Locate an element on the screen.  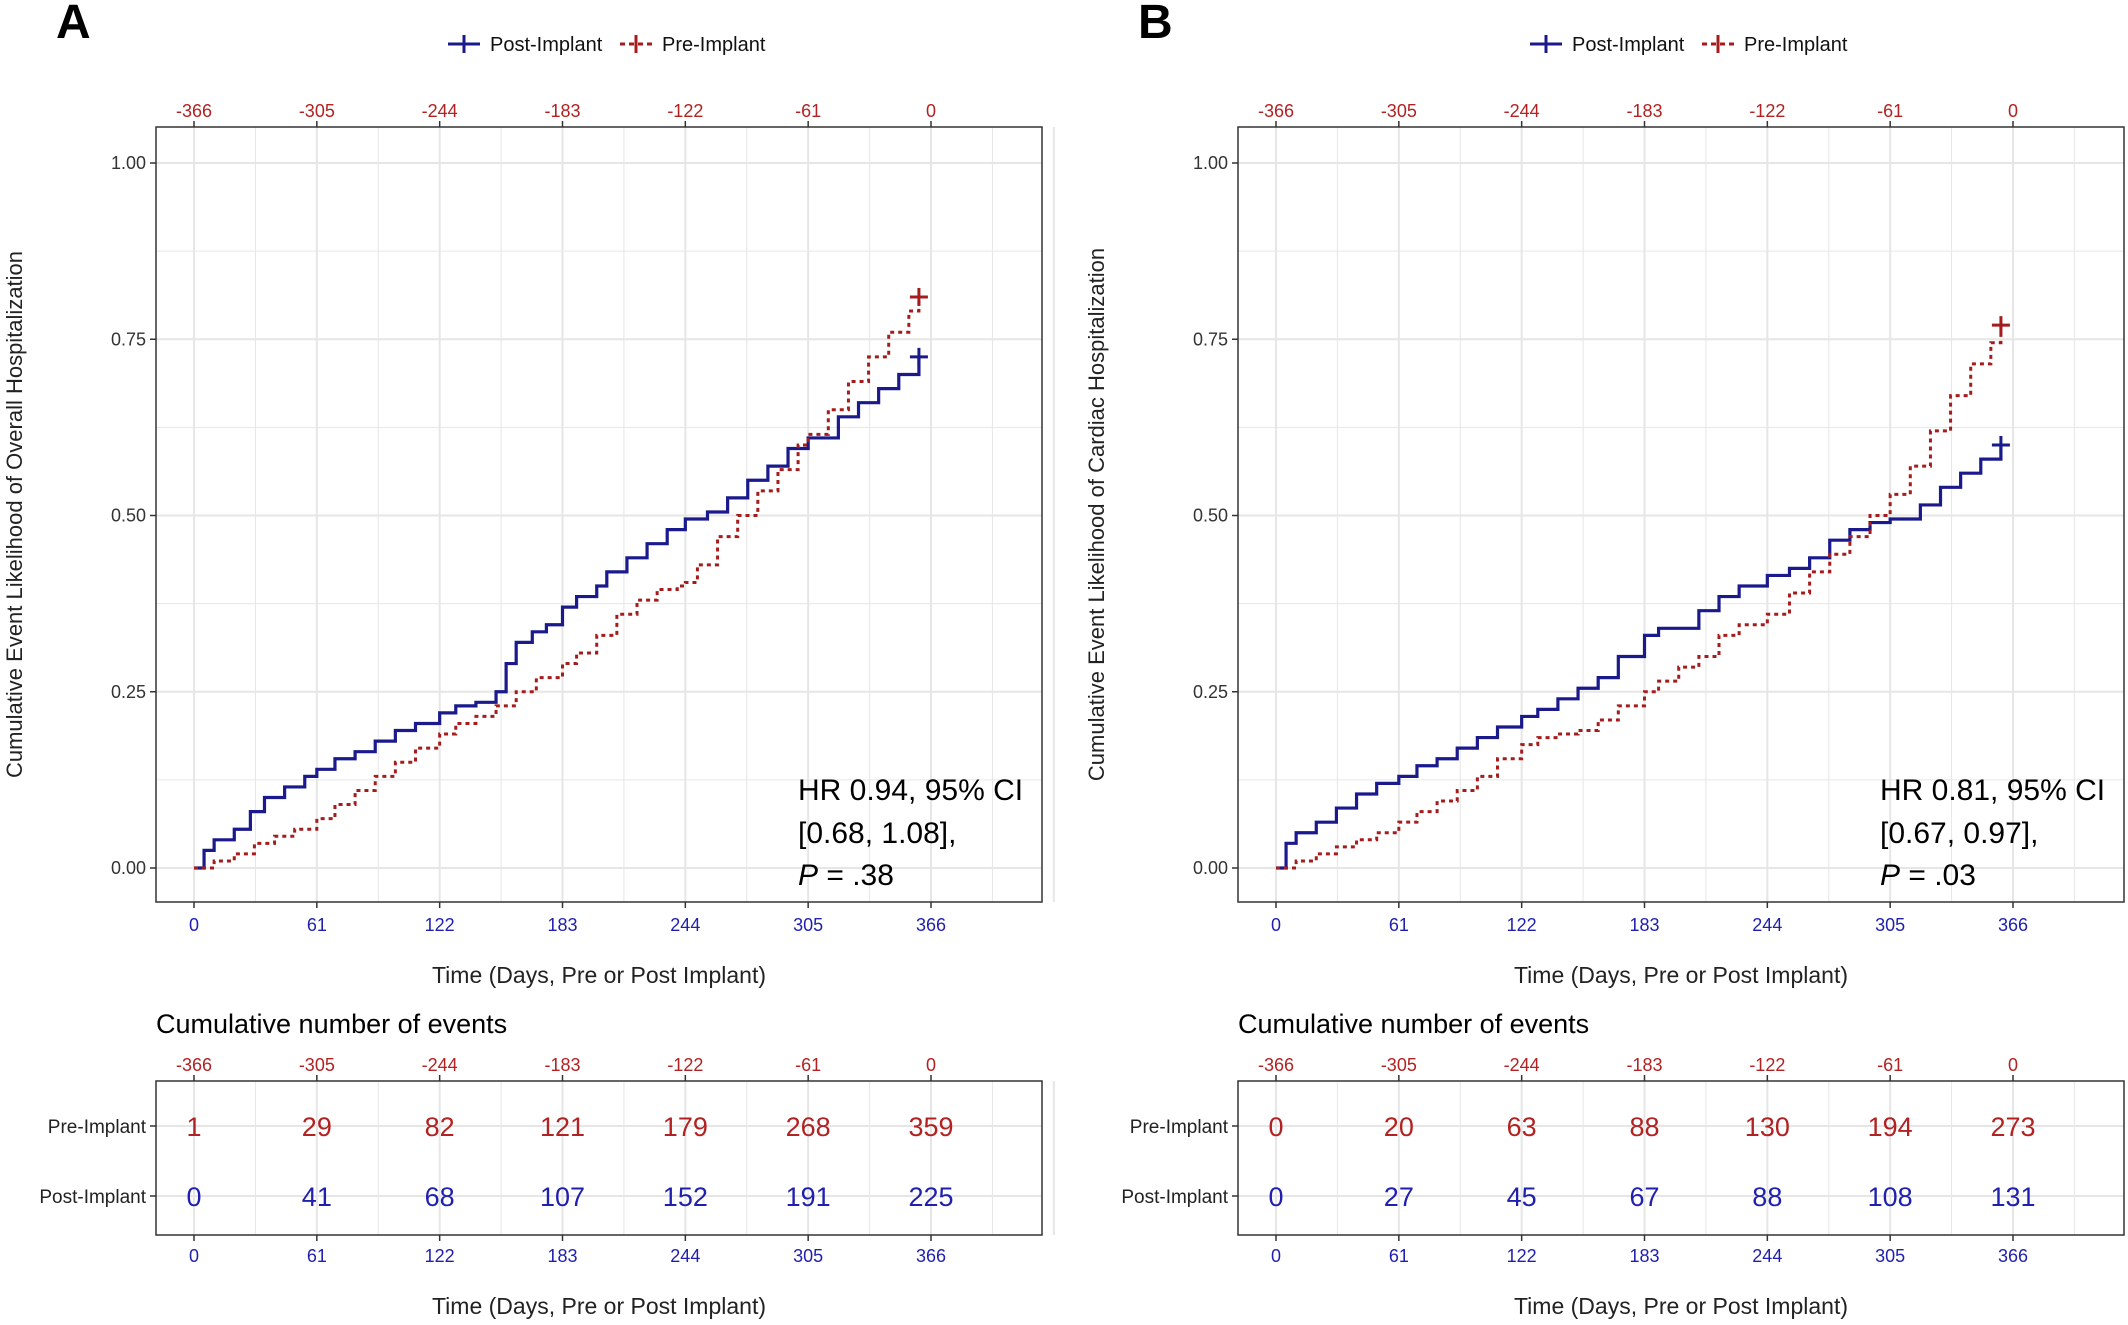
p-value-text: P = .03 is located at coordinates (1928, 875).